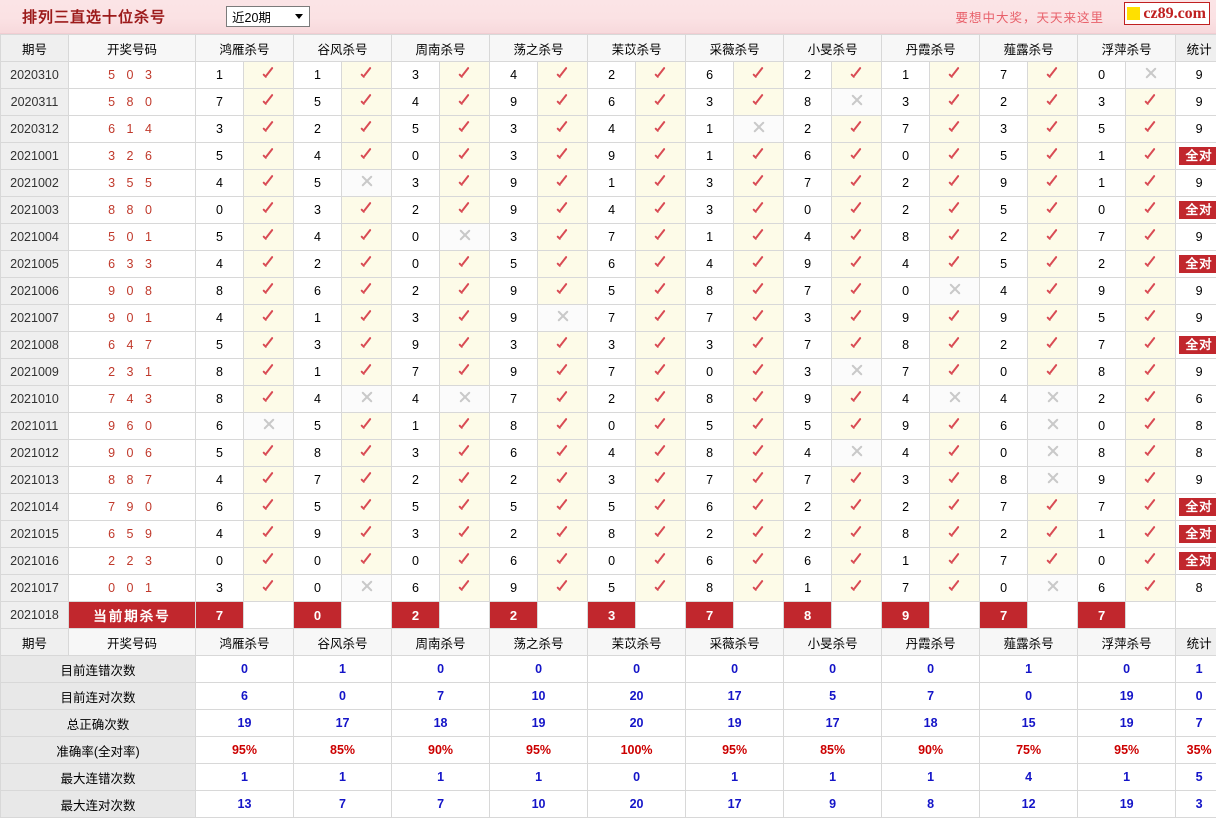  Describe the element at coordinates (416, 615) in the screenshot. I see `cell-current-kill-number: 2` at that location.